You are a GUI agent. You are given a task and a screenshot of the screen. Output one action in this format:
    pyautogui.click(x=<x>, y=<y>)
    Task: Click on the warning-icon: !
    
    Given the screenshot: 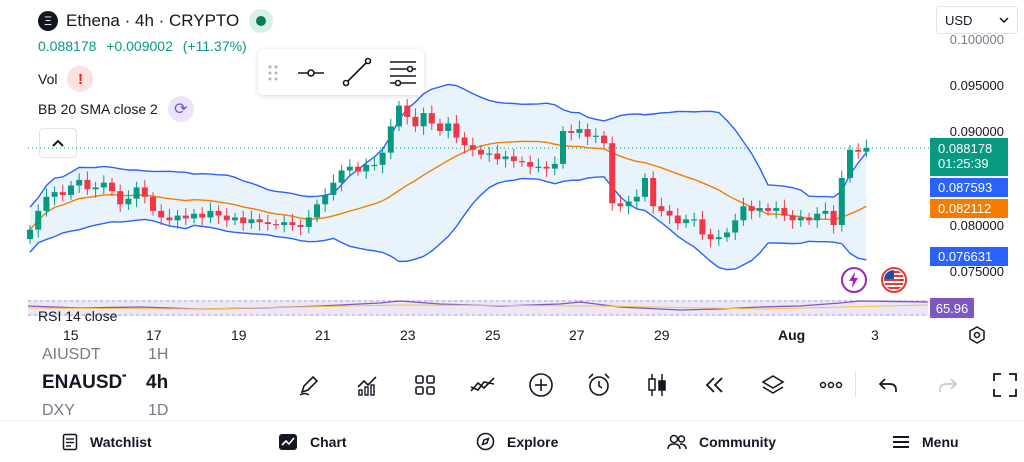 What is the action you would take?
    pyautogui.click(x=80, y=79)
    